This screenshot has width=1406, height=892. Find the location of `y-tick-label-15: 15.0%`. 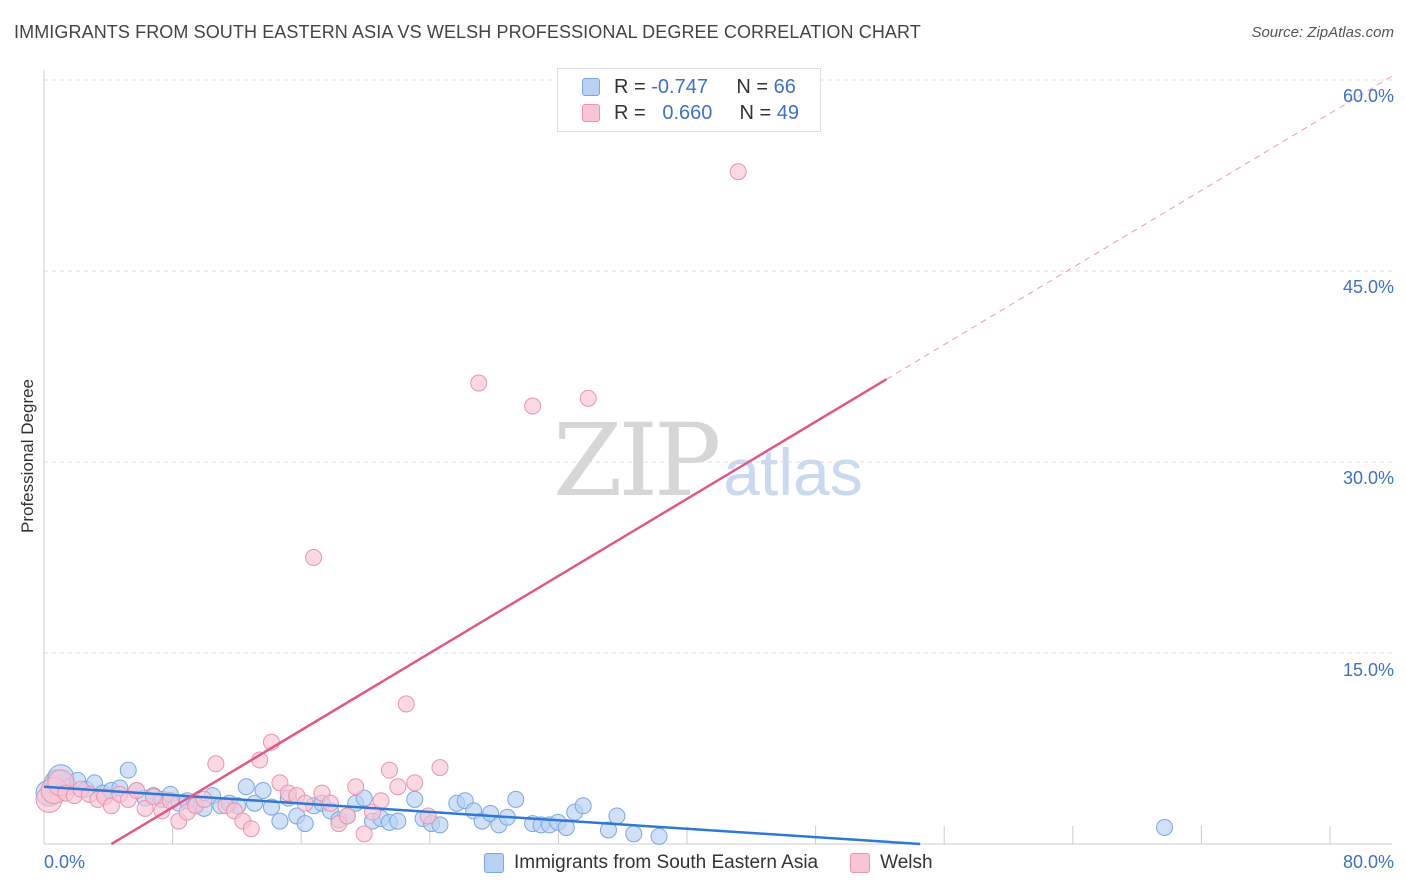

y-tick-label-15: 15.0% is located at coordinates (1368, 670).